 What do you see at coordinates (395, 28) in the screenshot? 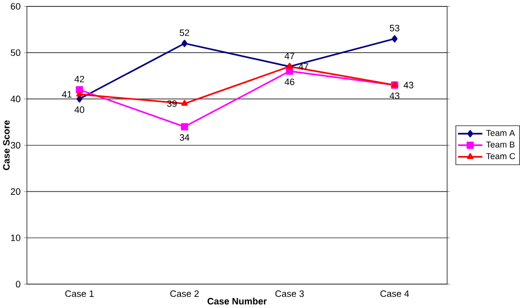
I see `data-label: 53` at bounding box center [395, 28].